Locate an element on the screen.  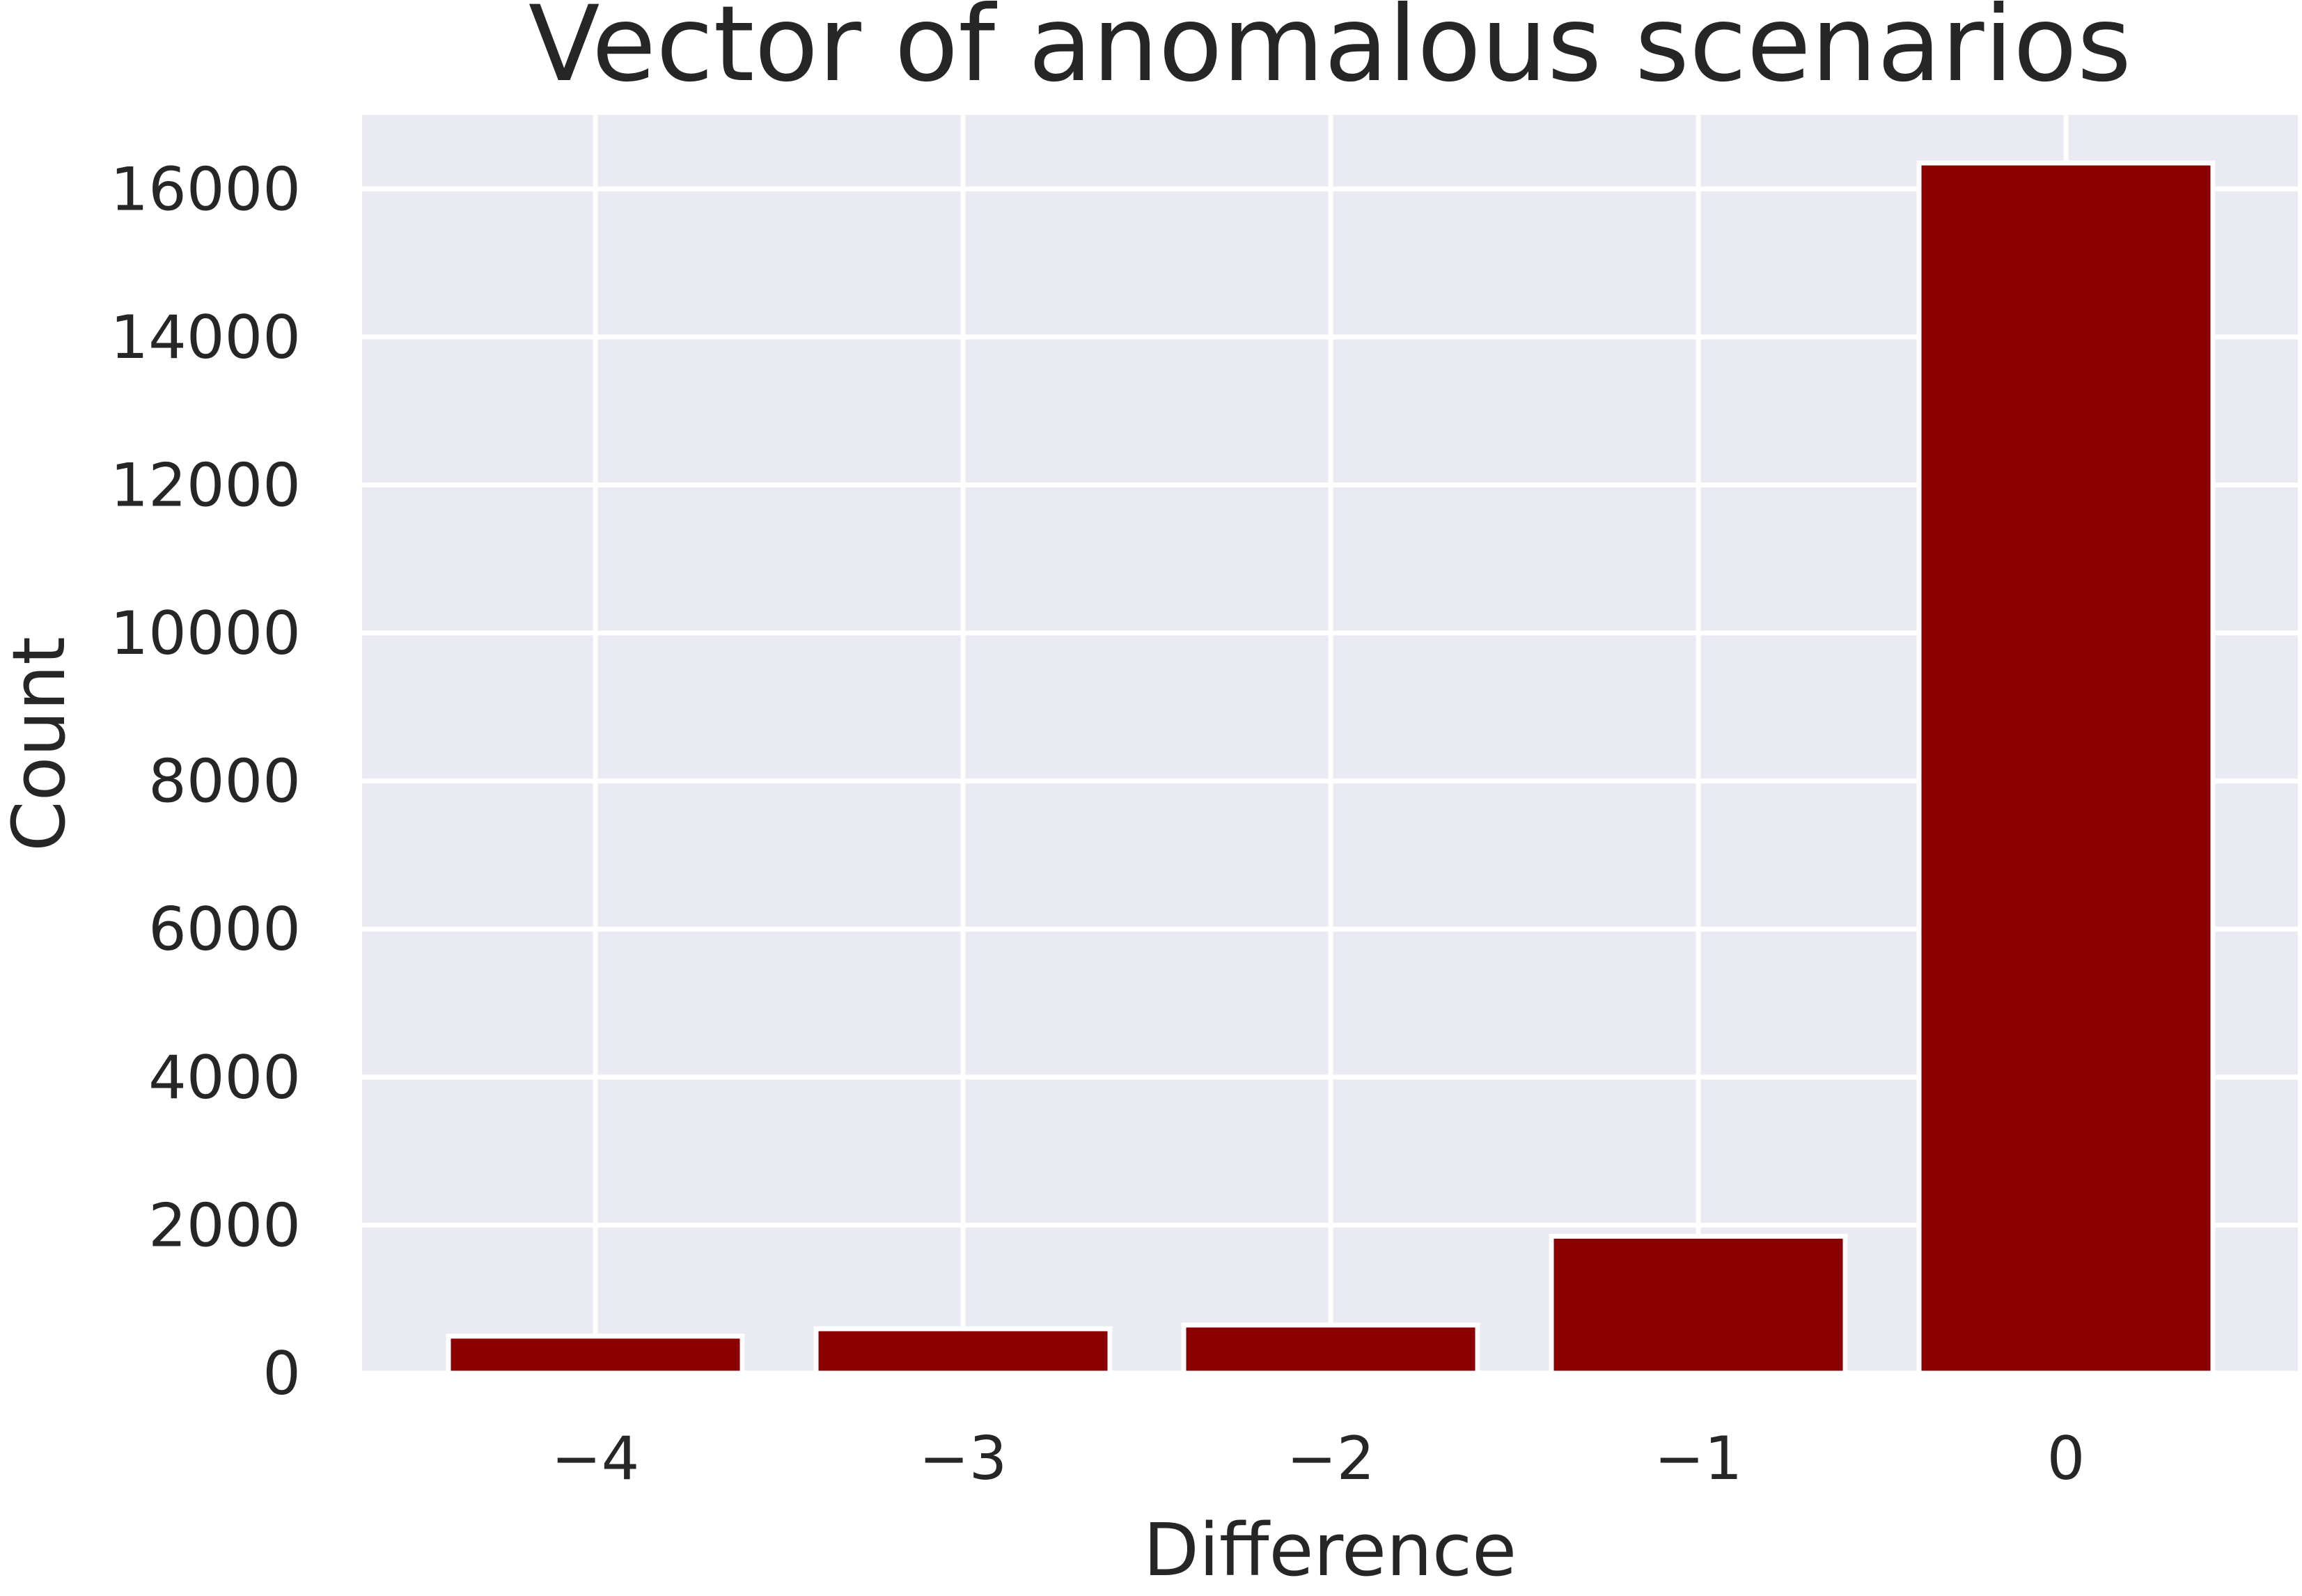
y-axis-label: Count is located at coordinates (41, 744).